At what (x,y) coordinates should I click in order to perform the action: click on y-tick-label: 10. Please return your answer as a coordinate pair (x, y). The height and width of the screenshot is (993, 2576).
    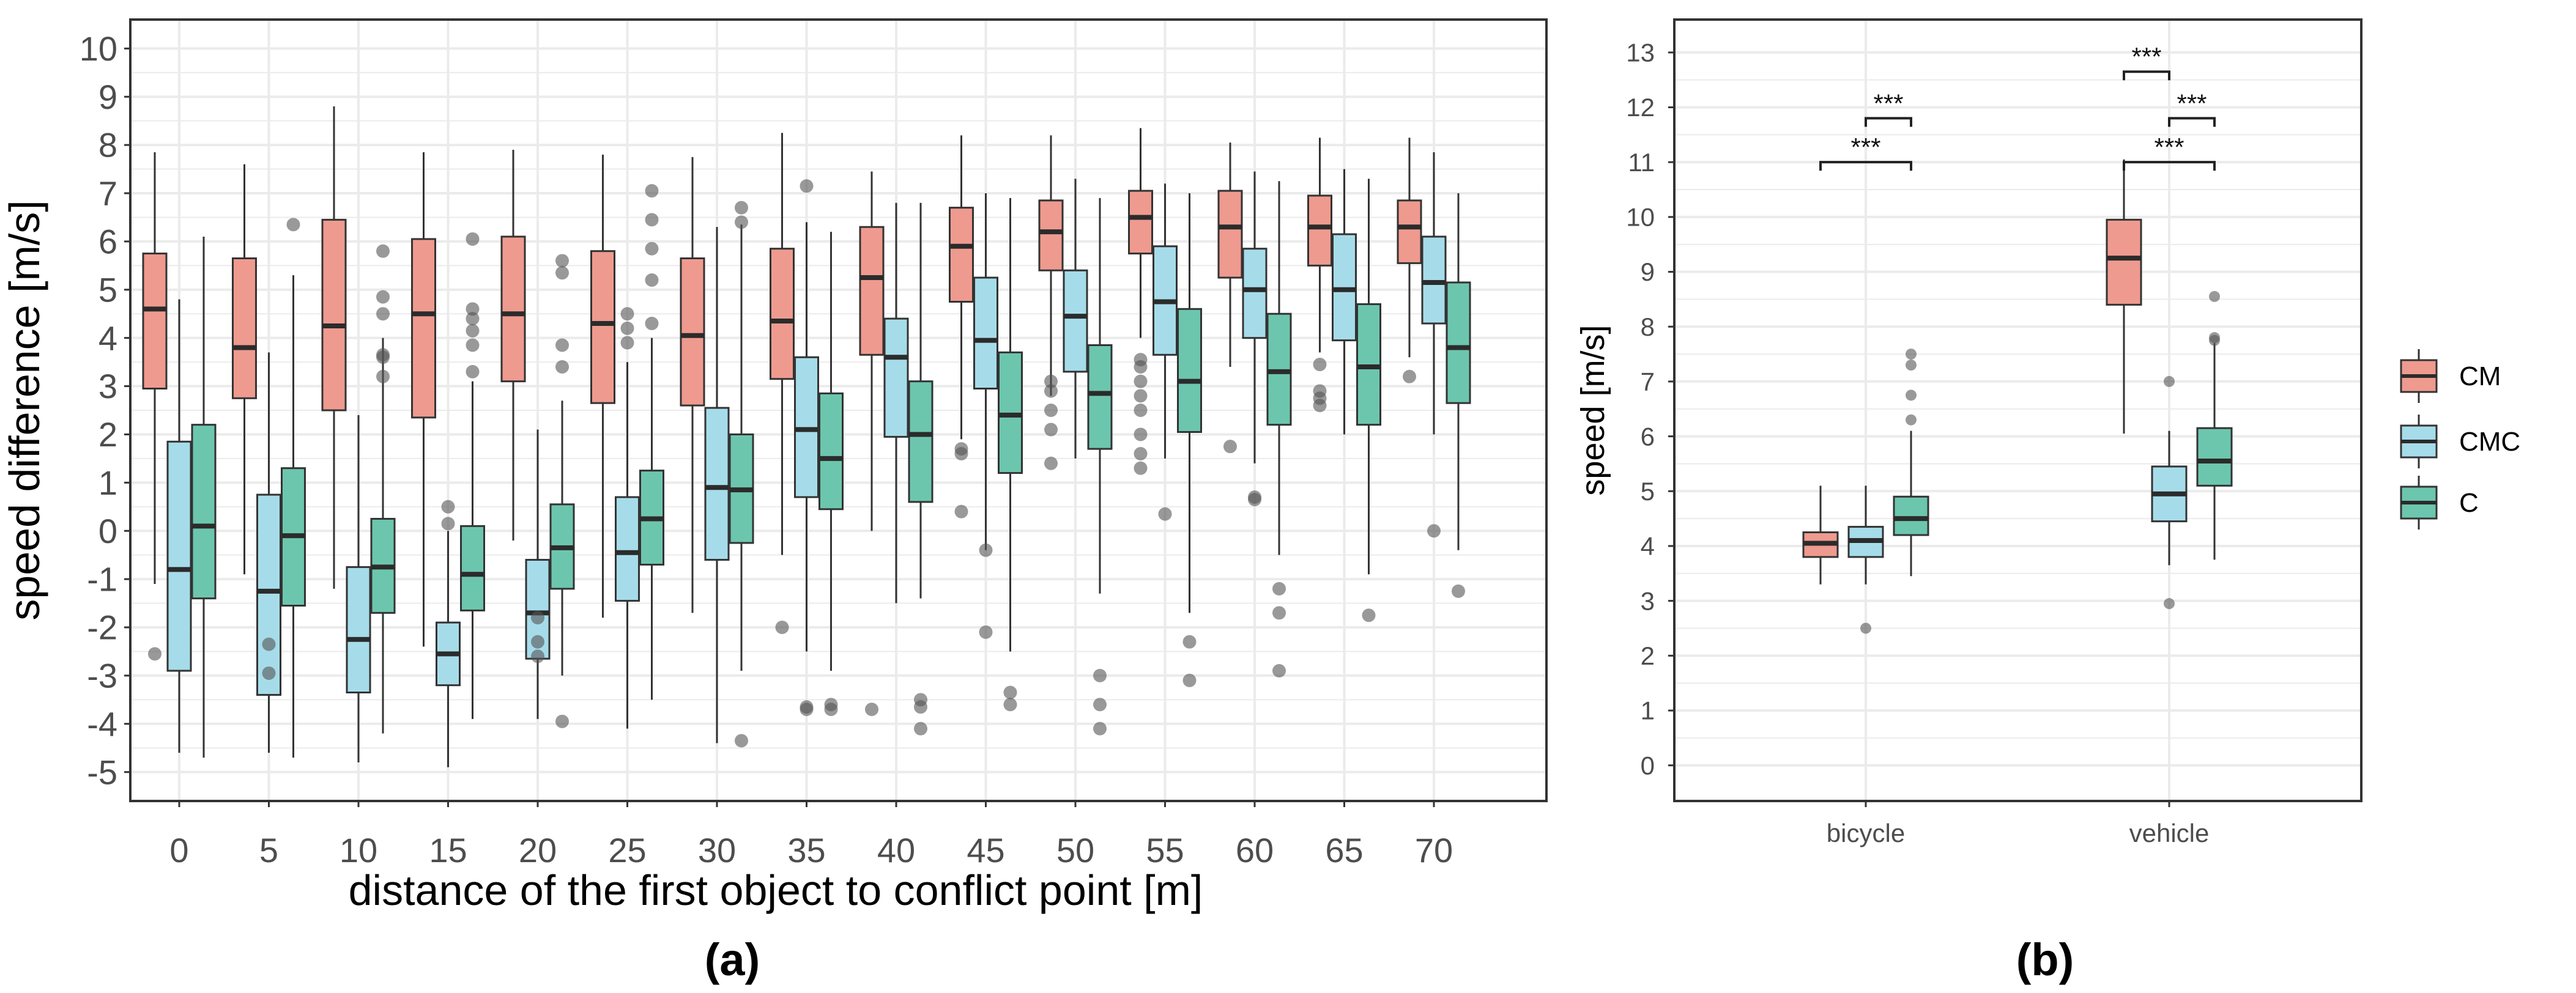
    Looking at the image, I should click on (1640, 217).